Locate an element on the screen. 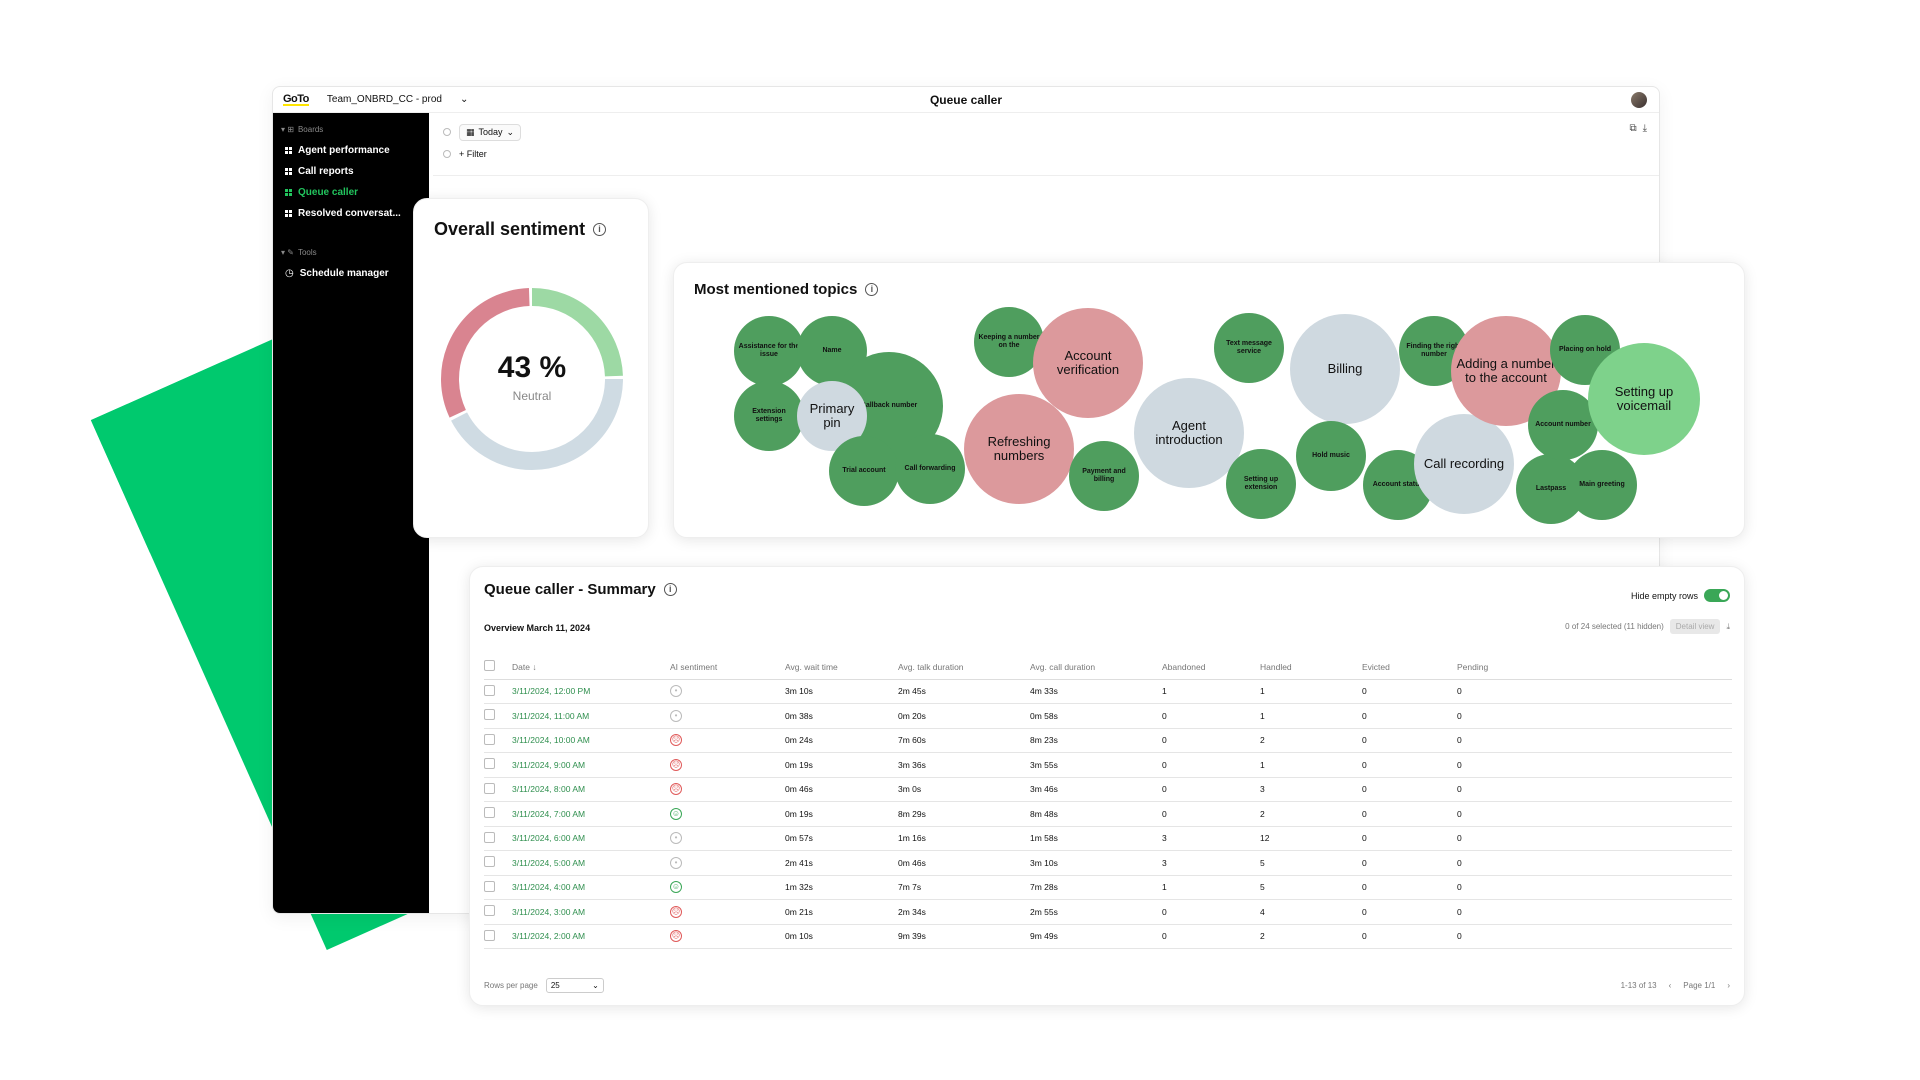 Image resolution: width=1920 pixels, height=1080 pixels. cell-date: 3/11/2024, 4:00 AM is located at coordinates (591, 887).